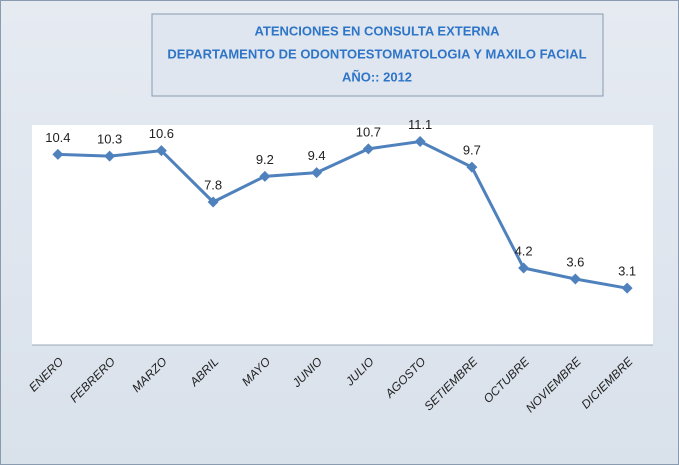  I want to click on chart-title: ATENCIONES EN CONSULTA EXTERNA, so click(377, 30).